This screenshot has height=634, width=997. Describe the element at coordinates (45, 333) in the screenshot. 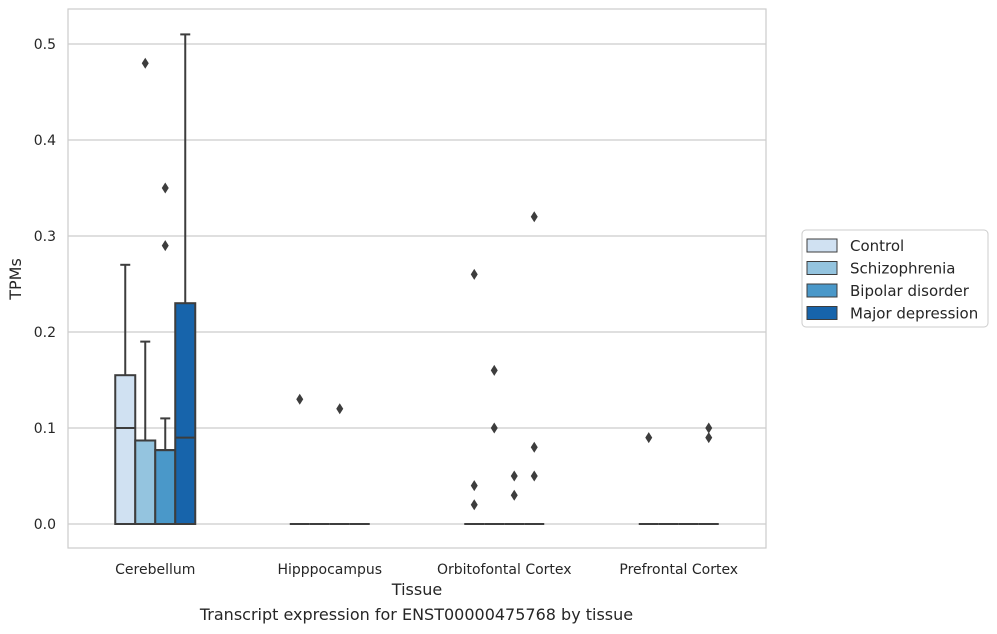

I see `y-tick-label: 0.2` at that location.